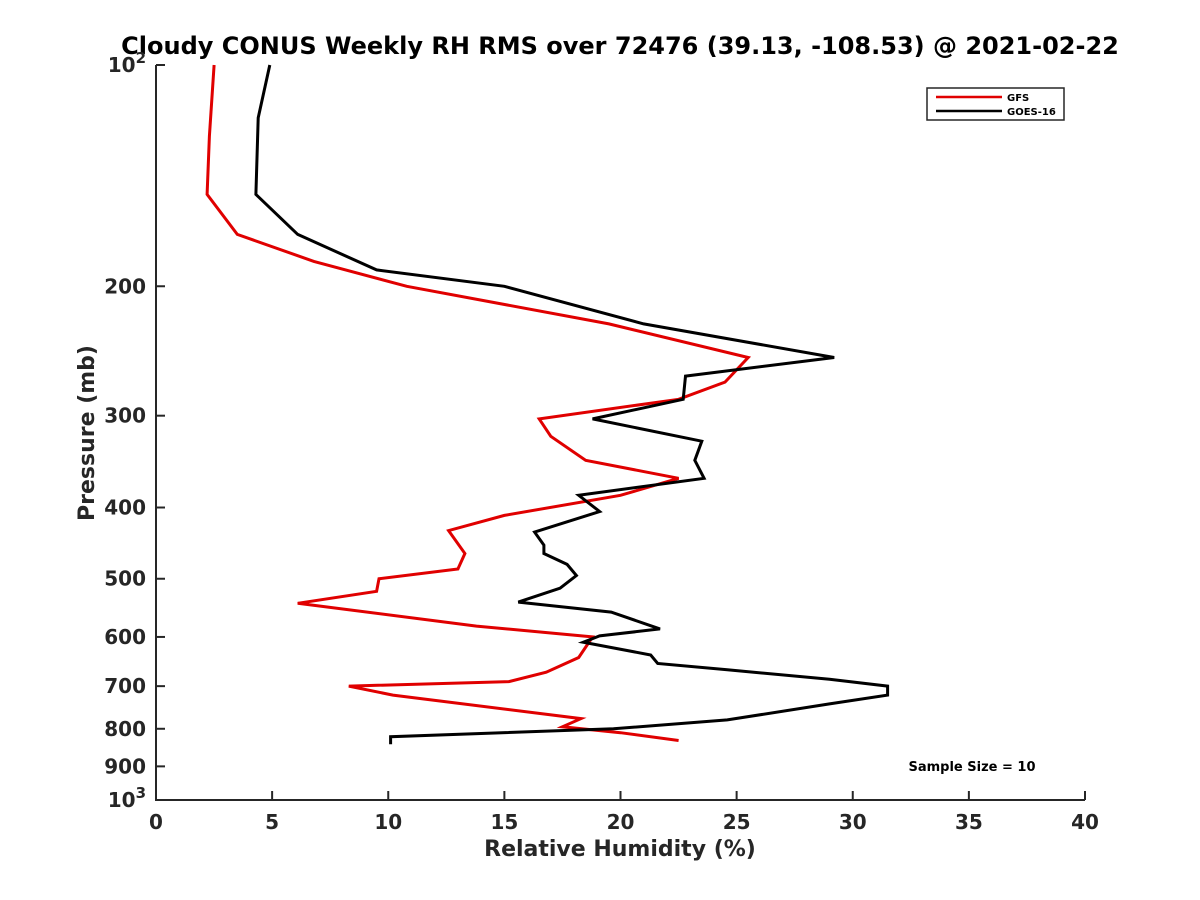 The height and width of the screenshot is (900, 1200). What do you see at coordinates (125, 286) in the screenshot?
I see `y-tick-label: 200` at bounding box center [125, 286].